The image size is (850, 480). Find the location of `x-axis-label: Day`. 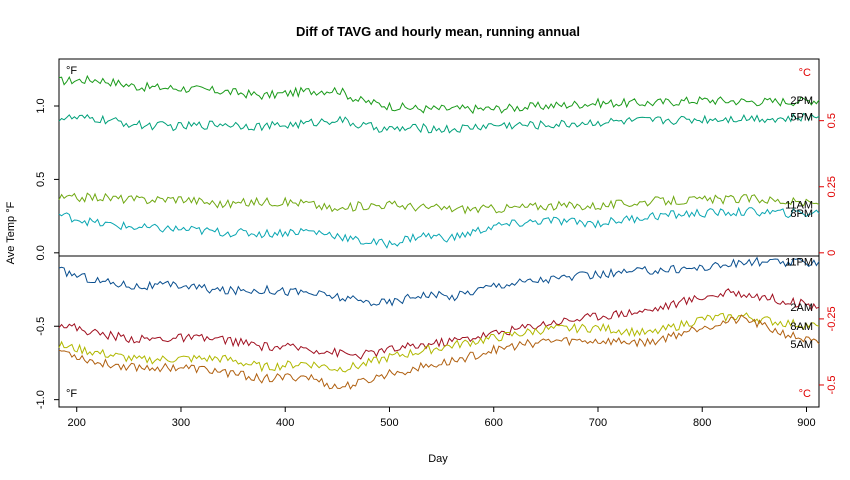

x-axis-label: Day is located at coordinates (438, 459).